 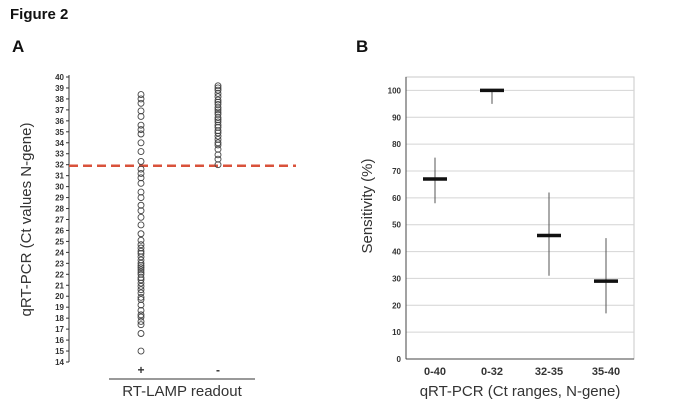 What do you see at coordinates (399, 359) in the screenshot?
I see `panel-b-y-tick-label: 0` at bounding box center [399, 359].